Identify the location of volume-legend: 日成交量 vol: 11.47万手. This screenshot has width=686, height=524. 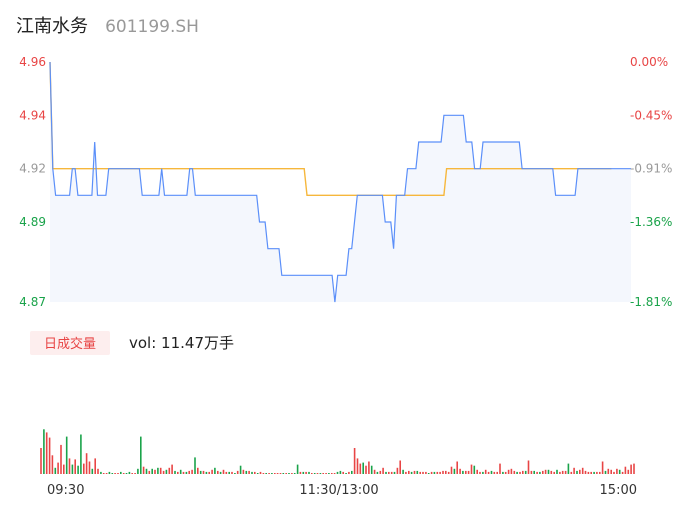
(132, 343).